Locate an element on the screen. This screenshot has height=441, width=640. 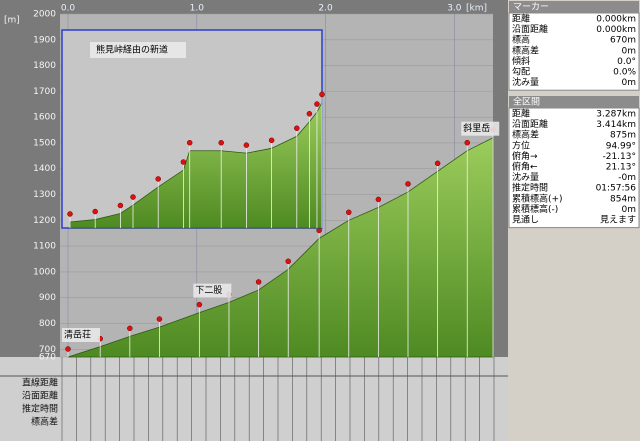
y-tick-label: 900 is located at coordinates (47, 298).